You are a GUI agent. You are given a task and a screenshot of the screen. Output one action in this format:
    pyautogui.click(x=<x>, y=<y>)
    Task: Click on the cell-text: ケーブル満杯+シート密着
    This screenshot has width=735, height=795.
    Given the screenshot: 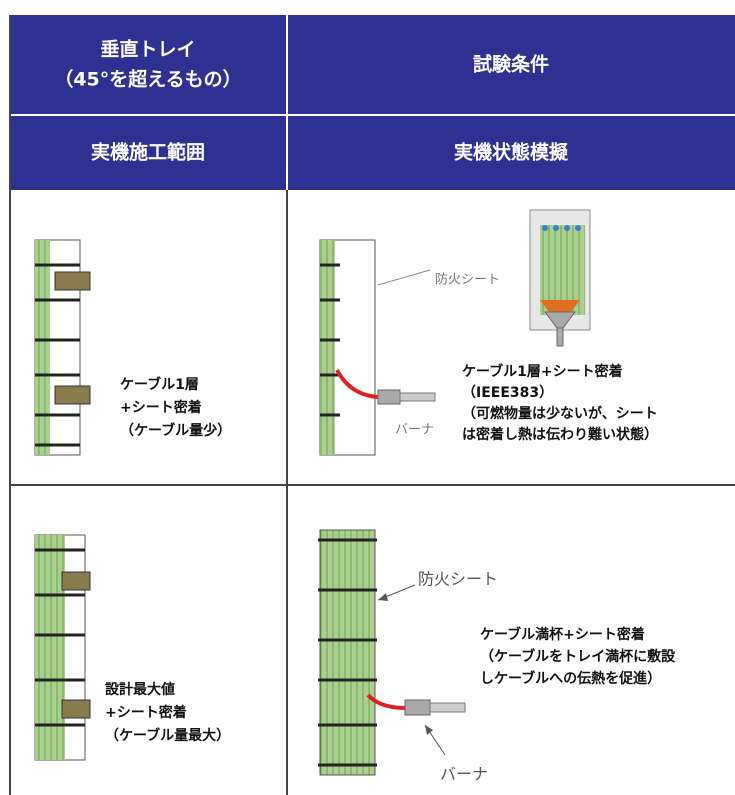 What is the action you would take?
    pyautogui.click(x=562, y=634)
    